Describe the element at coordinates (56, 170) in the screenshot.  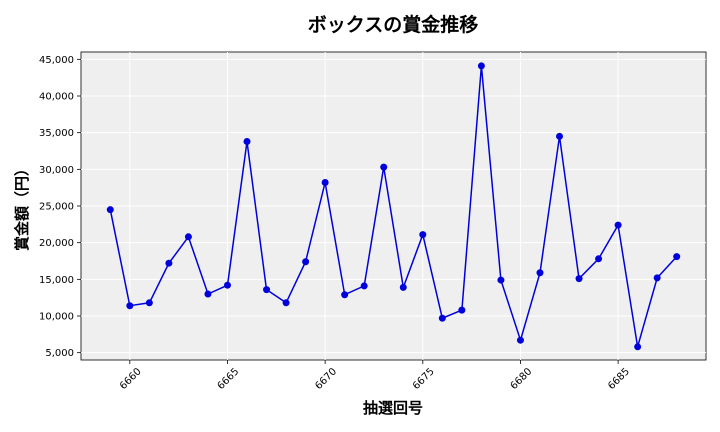
I see `y-tick-label: 30,000` at that location.